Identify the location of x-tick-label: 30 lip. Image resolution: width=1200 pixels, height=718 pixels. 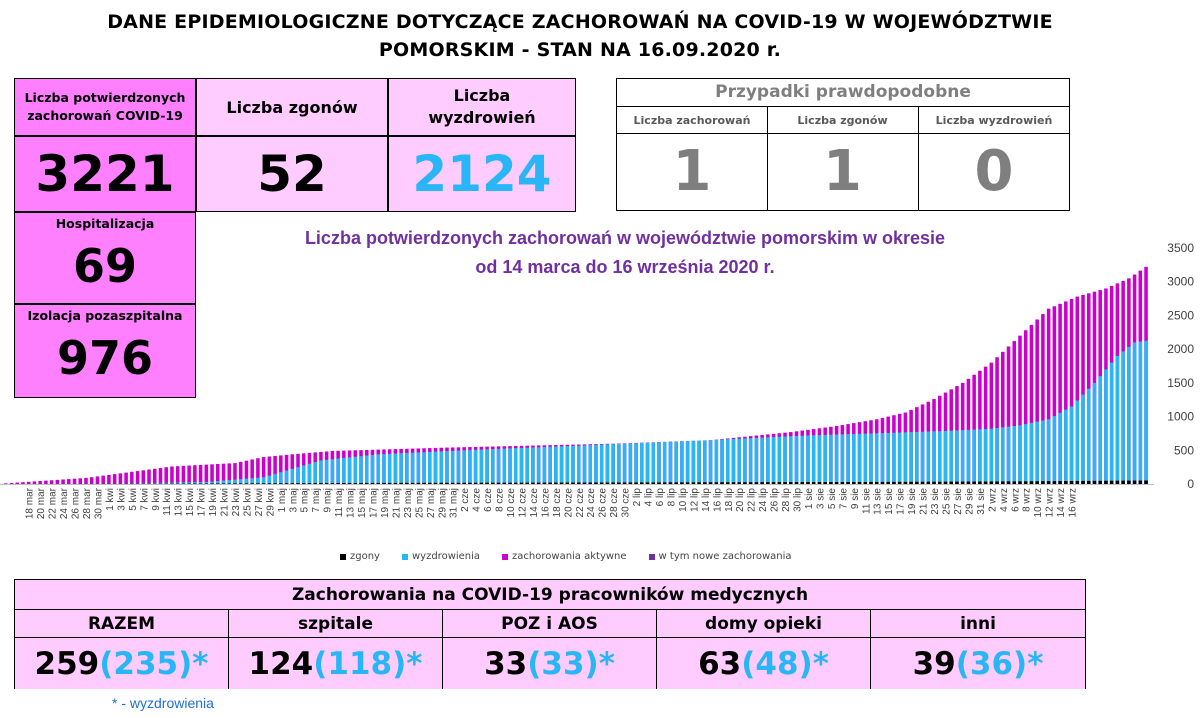
(798, 500).